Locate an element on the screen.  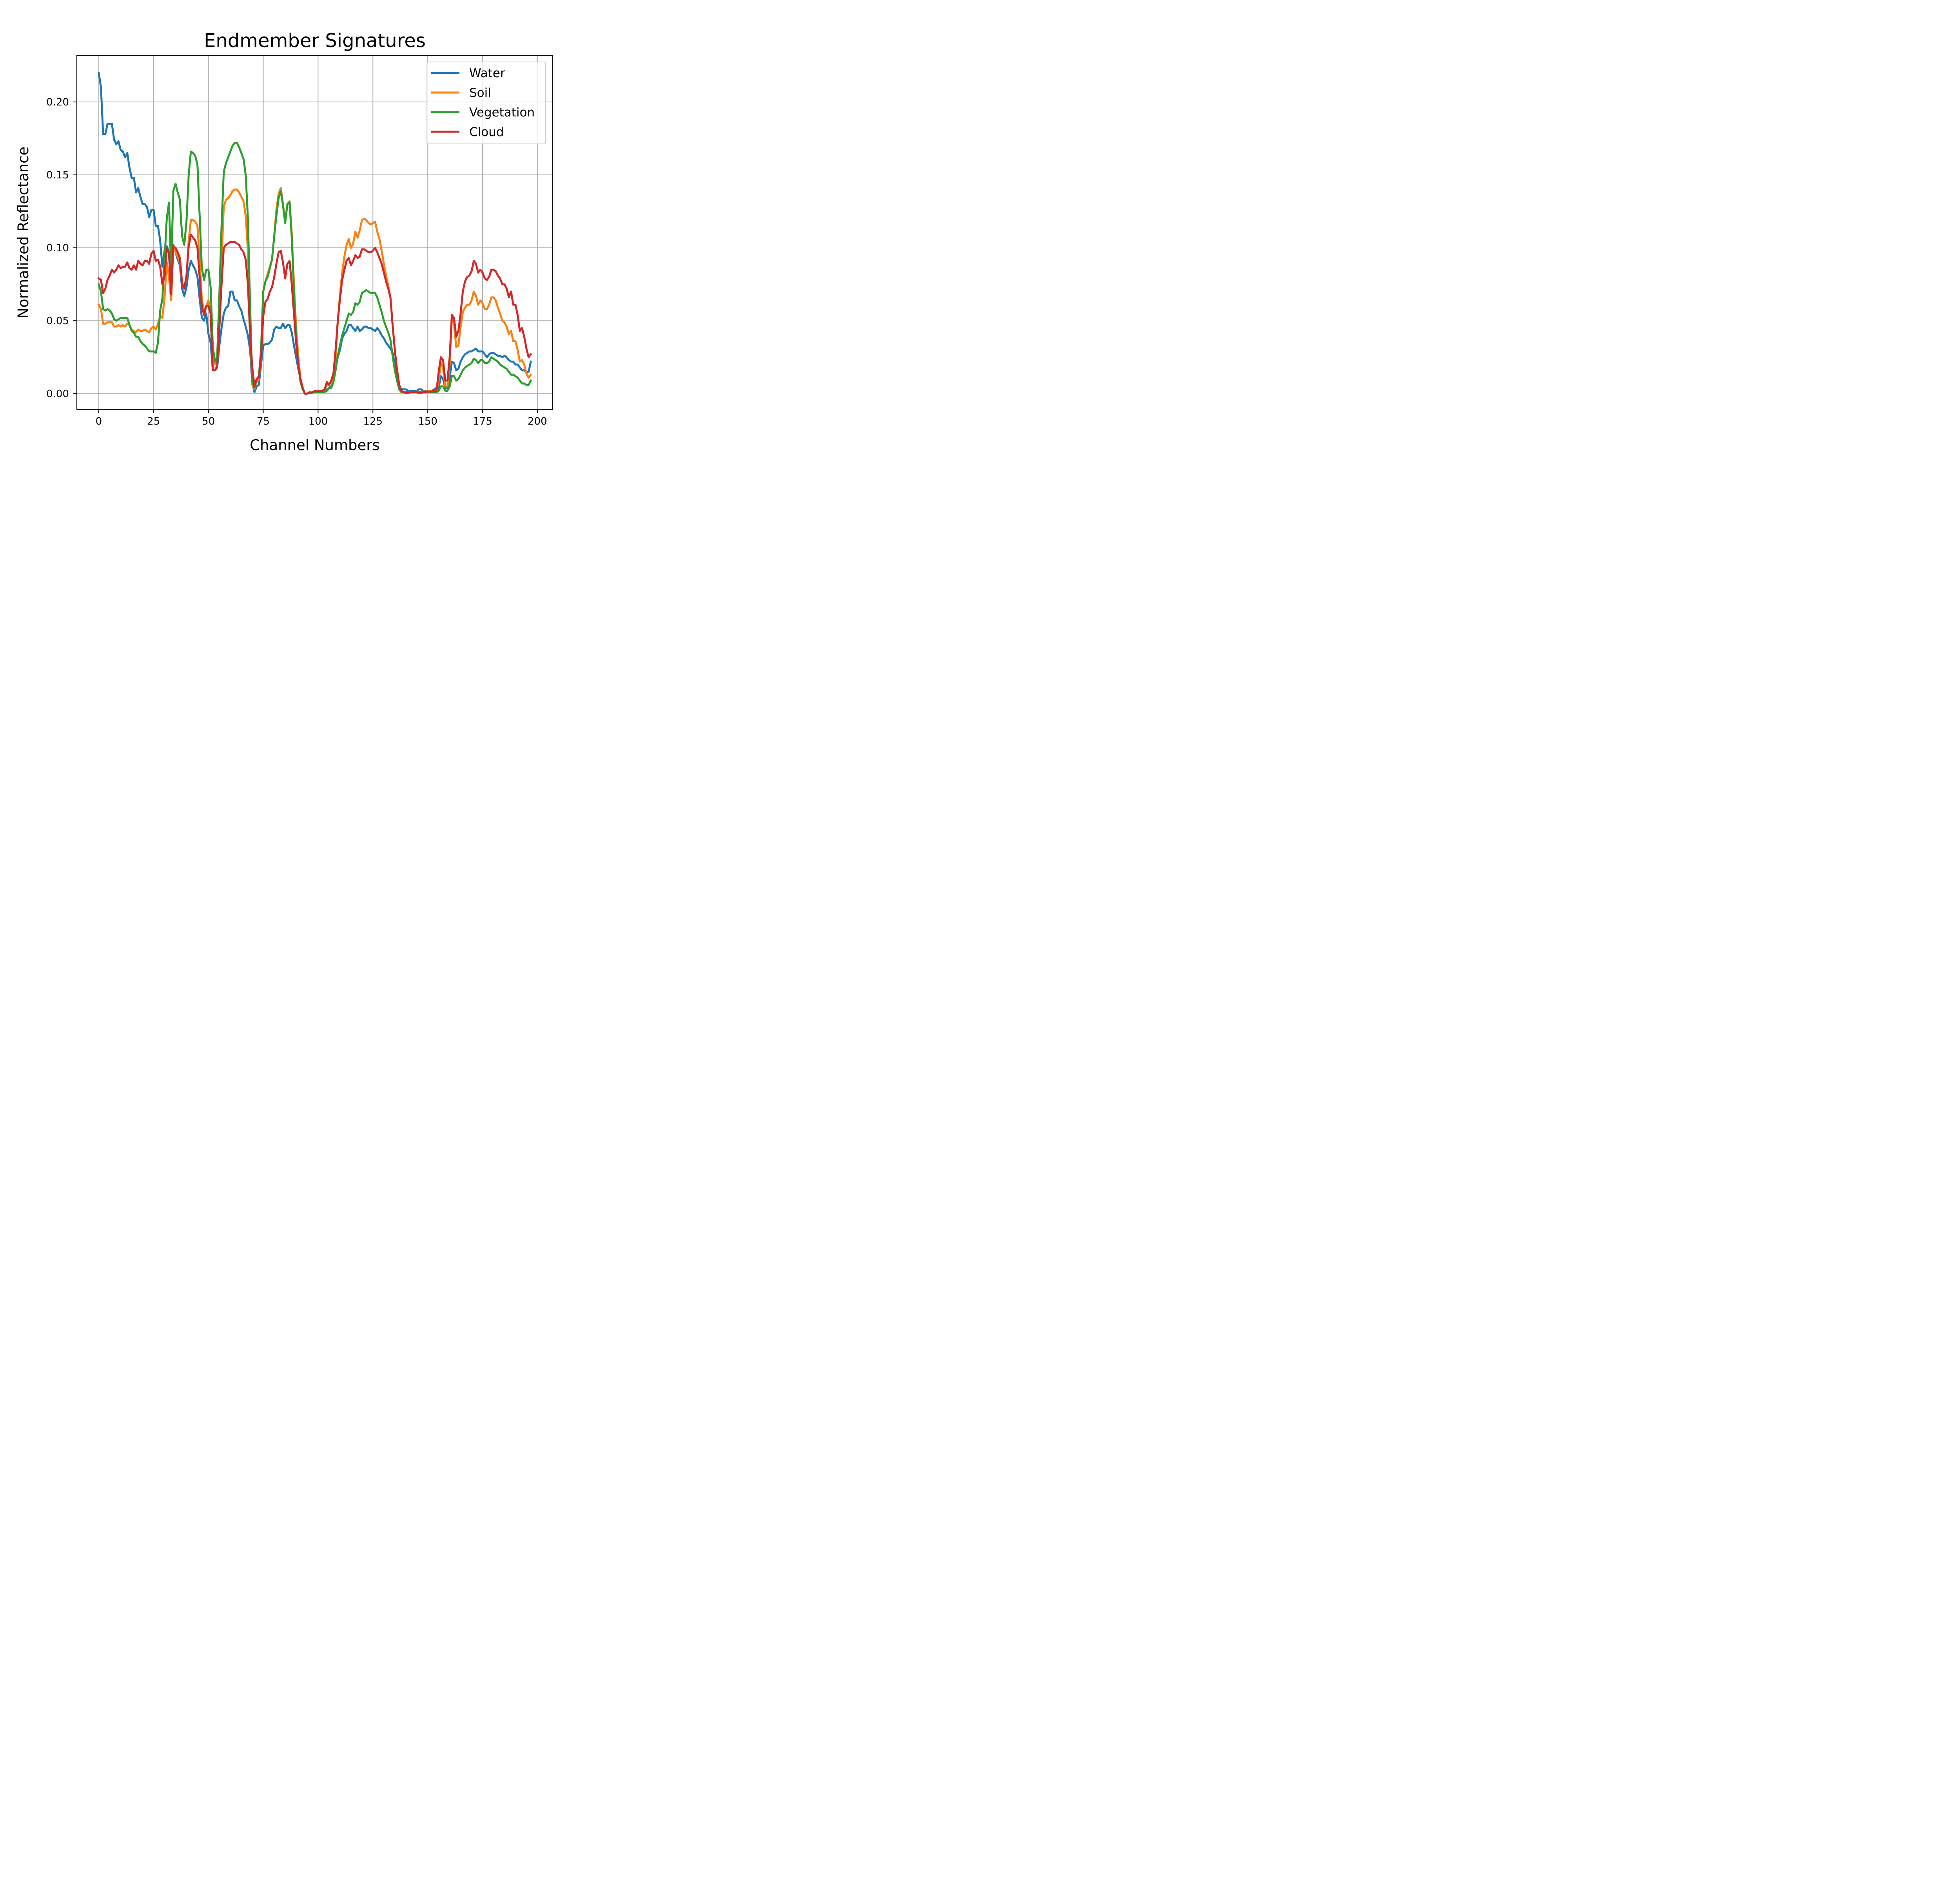
x-tick-label: 25 is located at coordinates (153, 421).